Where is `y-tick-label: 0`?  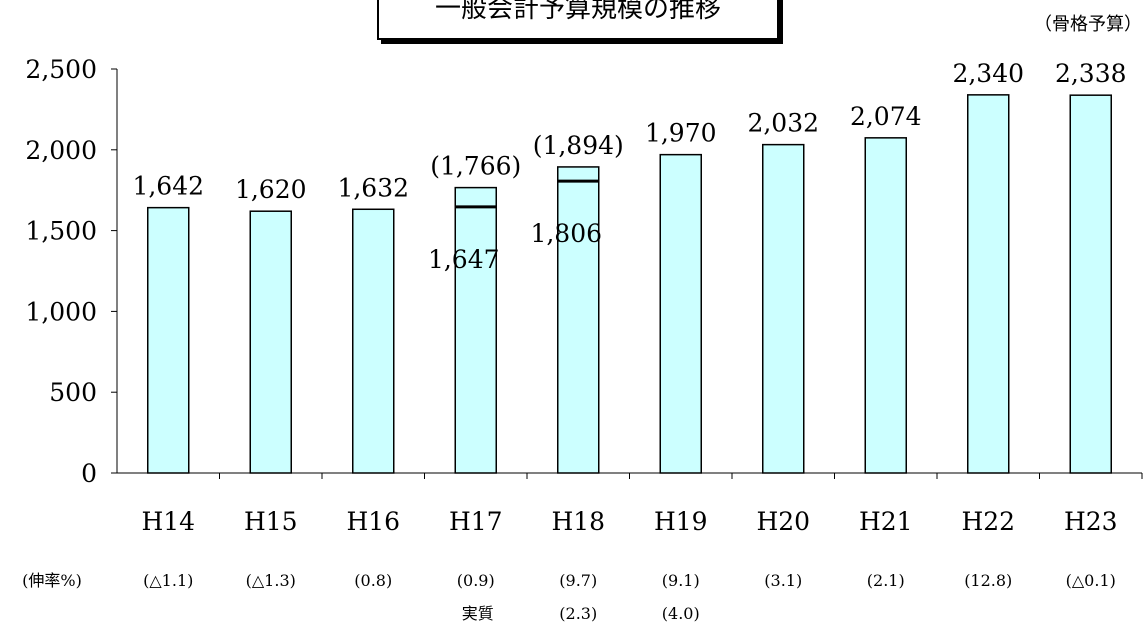 y-tick-label: 0 is located at coordinates (89, 473).